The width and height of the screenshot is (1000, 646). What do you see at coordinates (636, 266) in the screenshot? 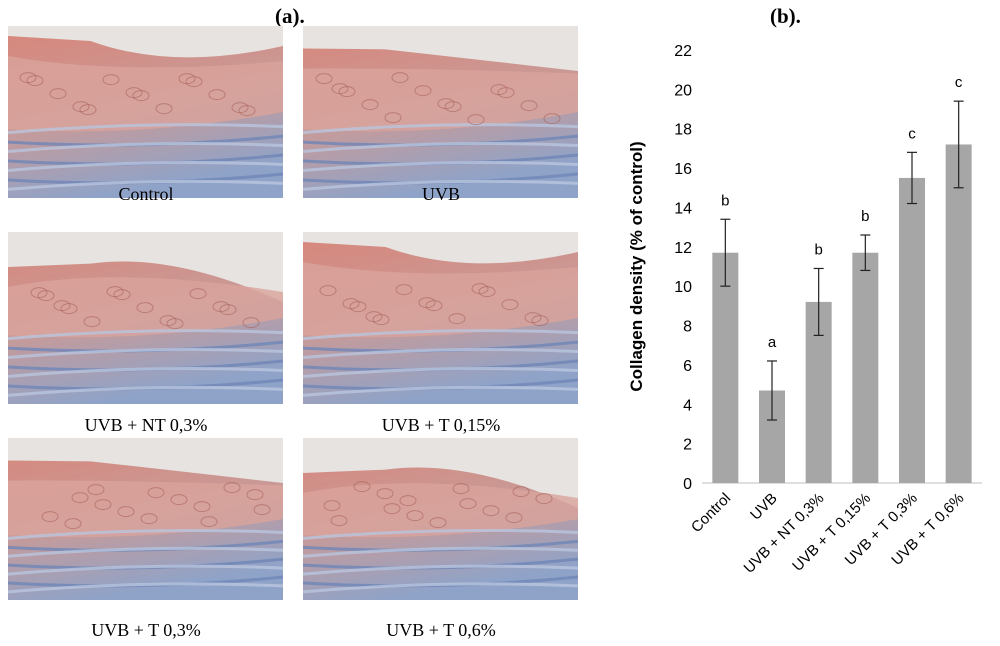
I see `y-axis-label: Collagen density (% of control)` at bounding box center [636, 266].